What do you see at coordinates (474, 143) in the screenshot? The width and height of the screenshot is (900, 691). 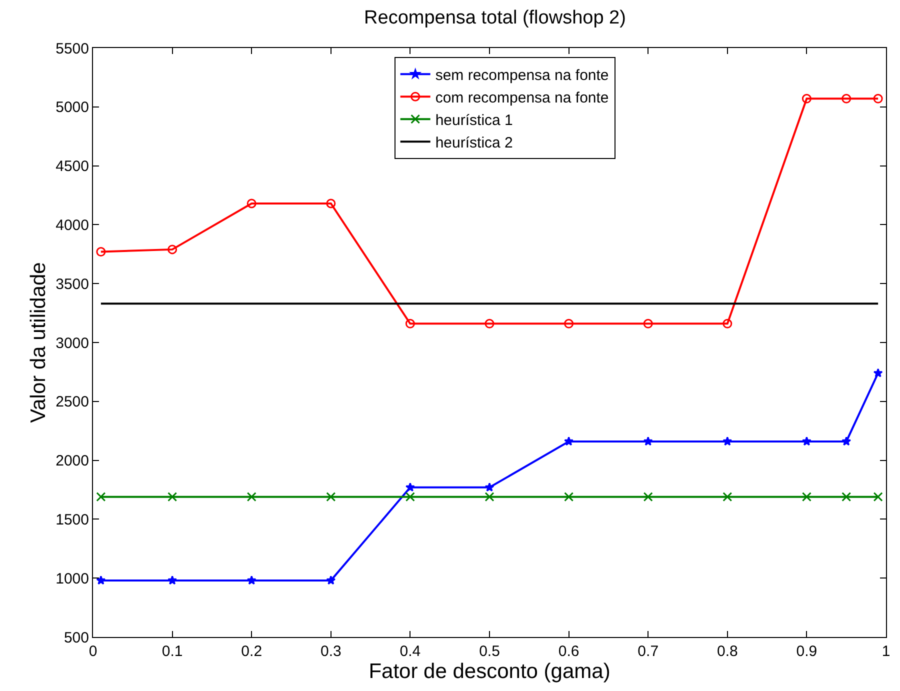 I see `legend-label: heurística 2` at bounding box center [474, 143].